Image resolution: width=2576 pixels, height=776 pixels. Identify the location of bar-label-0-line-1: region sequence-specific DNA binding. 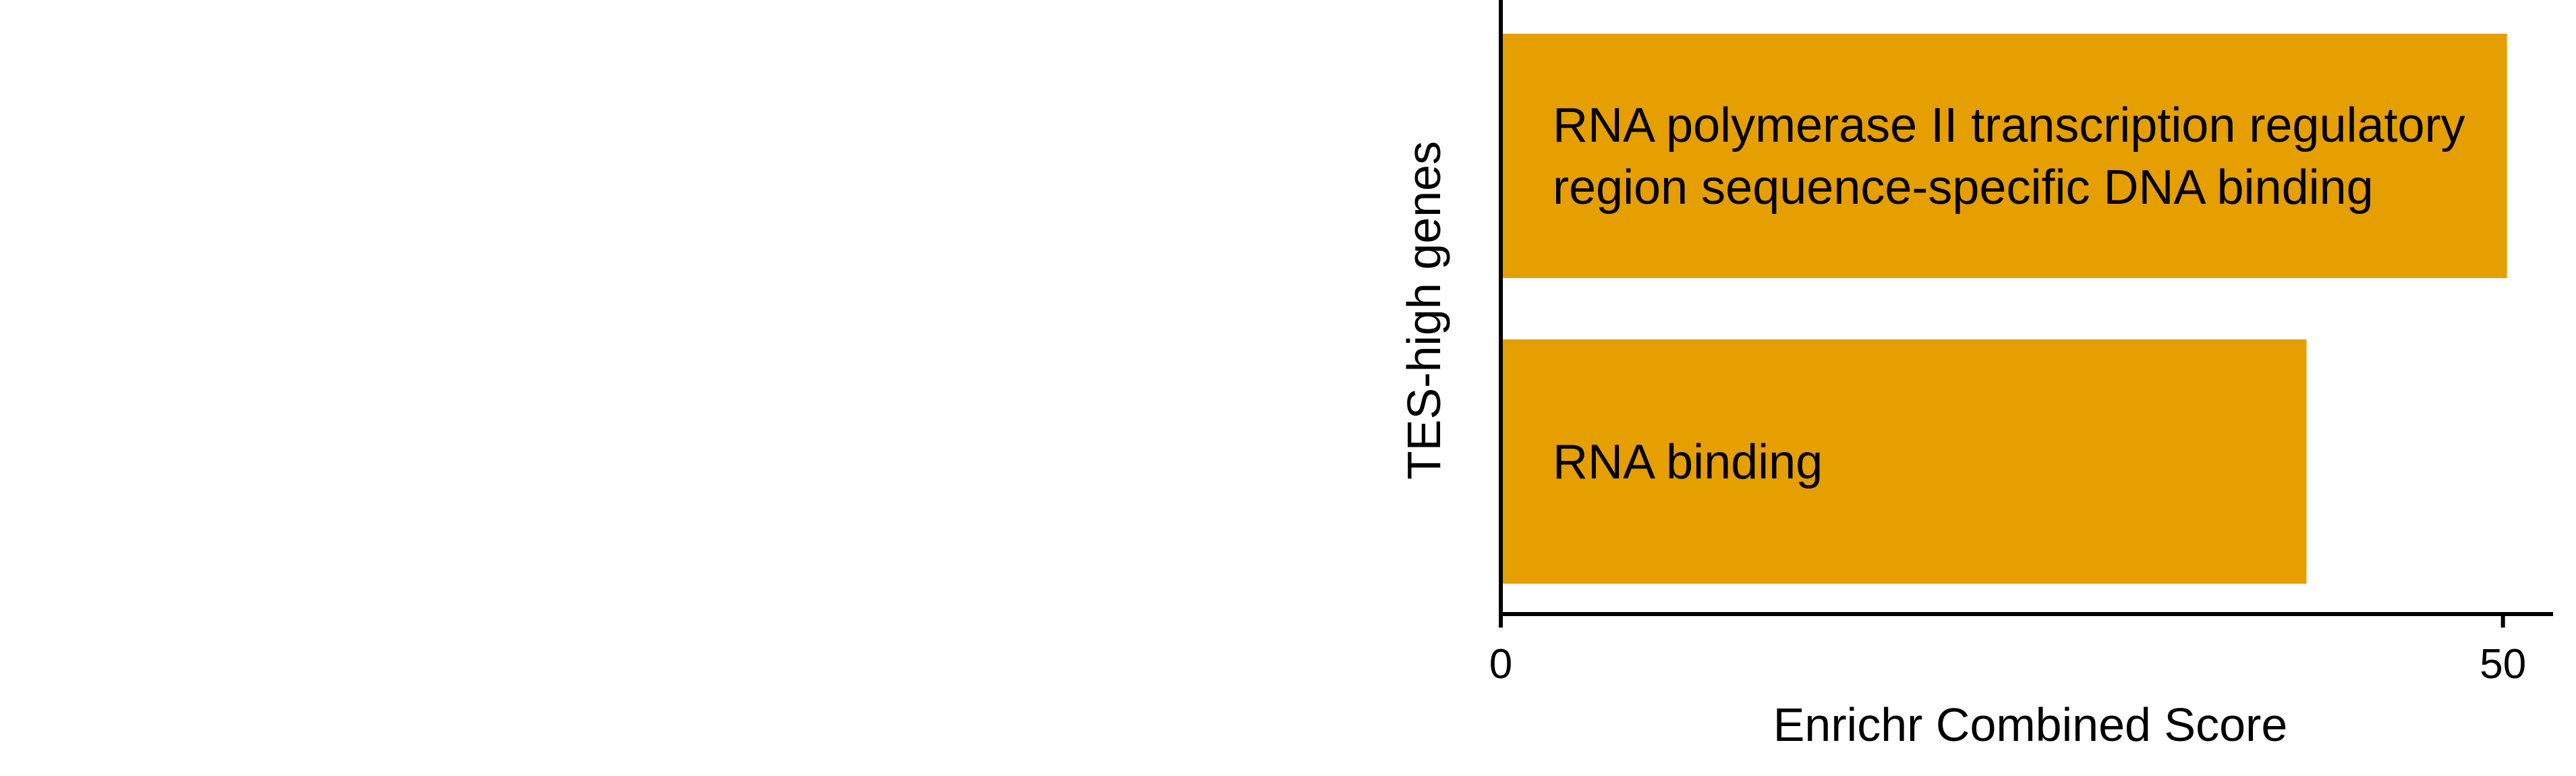
(1963, 188).